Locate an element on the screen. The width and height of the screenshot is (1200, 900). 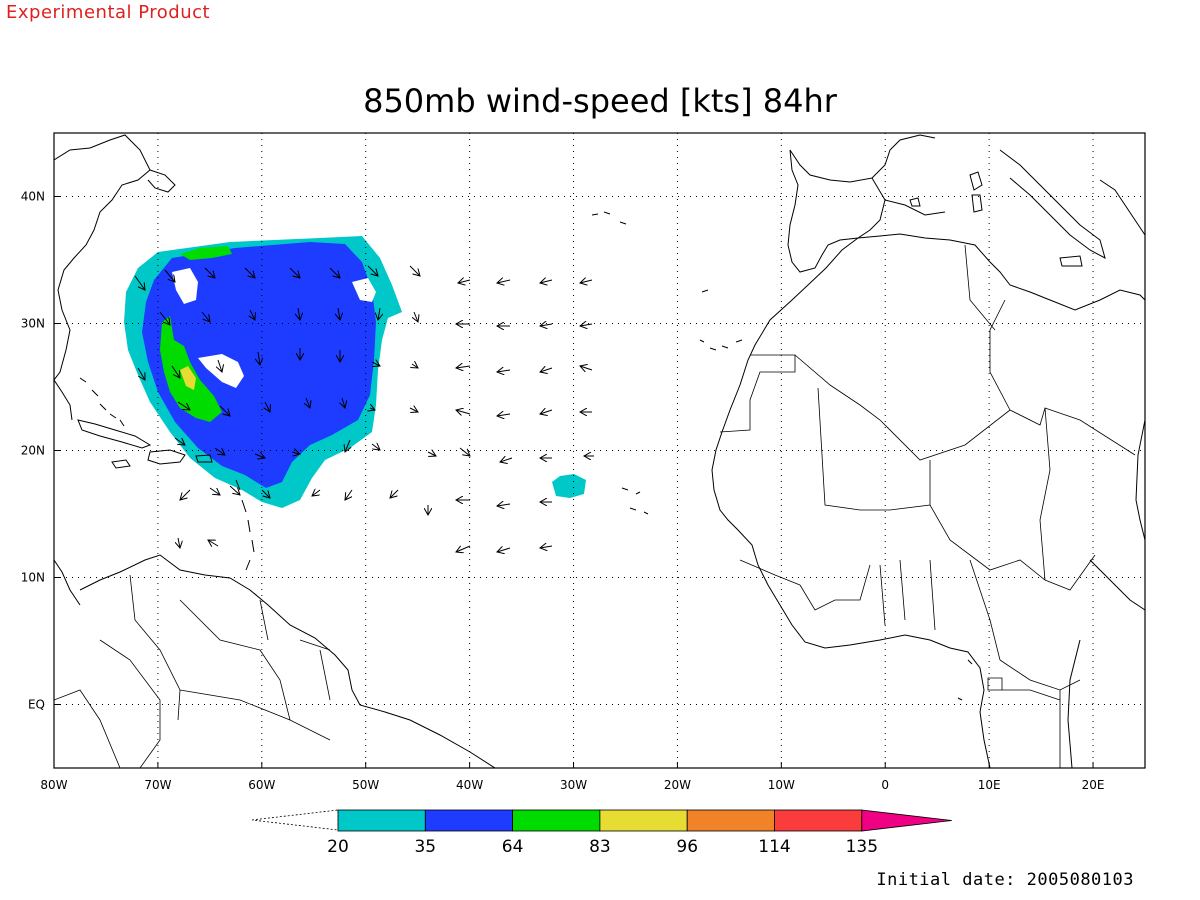
colorbar-max-arrow is located at coordinates (906, 820).